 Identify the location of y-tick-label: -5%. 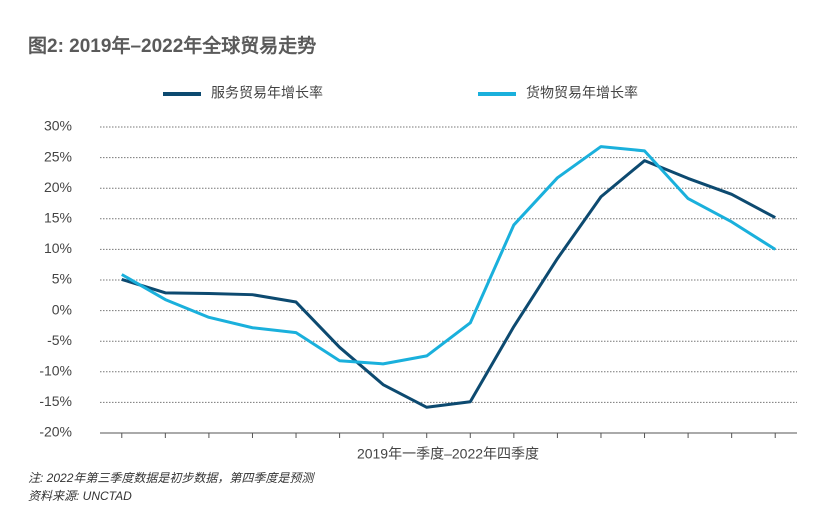
(59, 340).